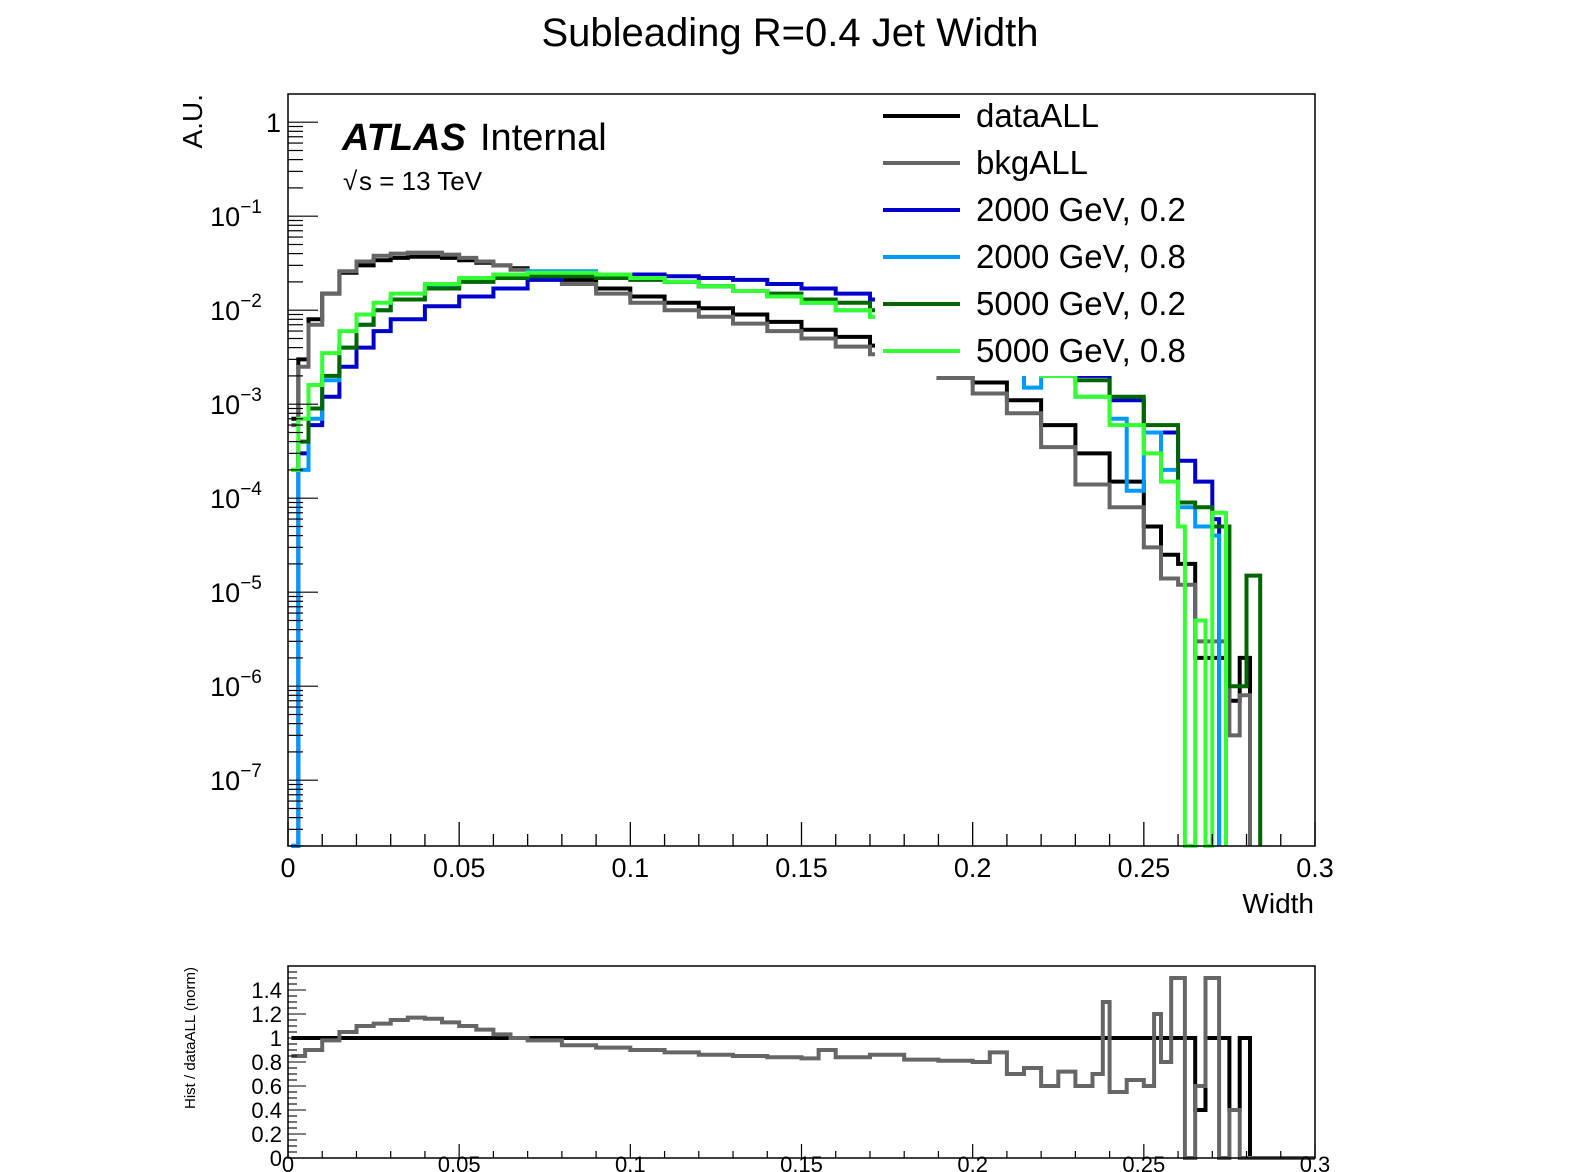 The image size is (1596, 1172). What do you see at coordinates (276, 1038) in the screenshot?
I see `ratio-y-tick-label: 1` at bounding box center [276, 1038].